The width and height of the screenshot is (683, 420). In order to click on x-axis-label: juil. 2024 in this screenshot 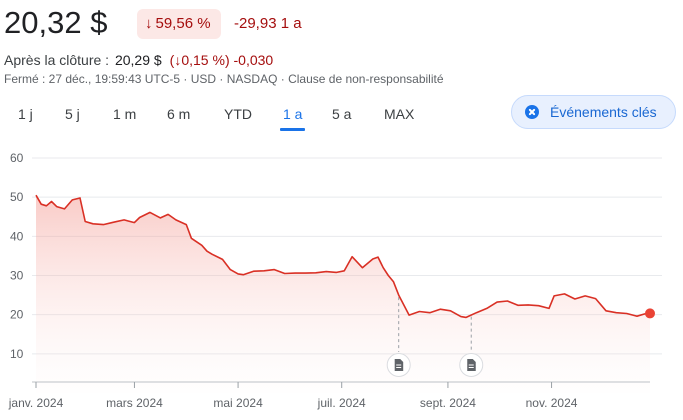, I will do `click(341, 403)`.